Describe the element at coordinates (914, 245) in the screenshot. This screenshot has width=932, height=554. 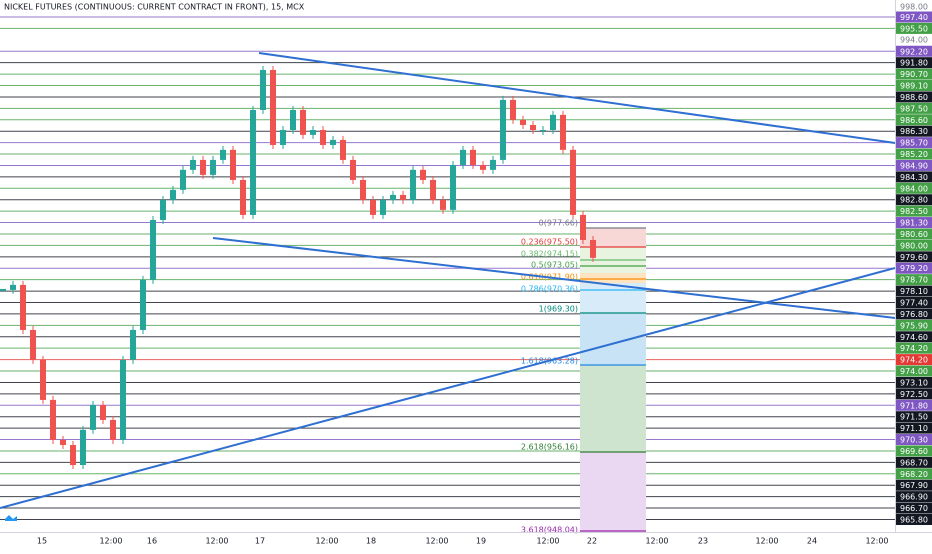
I see `price-label: 980.00` at that location.